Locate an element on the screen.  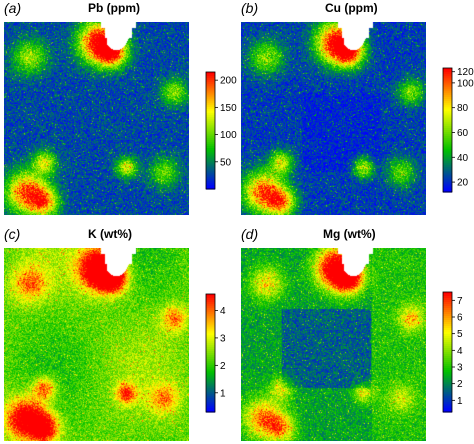
colorbar-tick-label: 150 is located at coordinates (228, 108).